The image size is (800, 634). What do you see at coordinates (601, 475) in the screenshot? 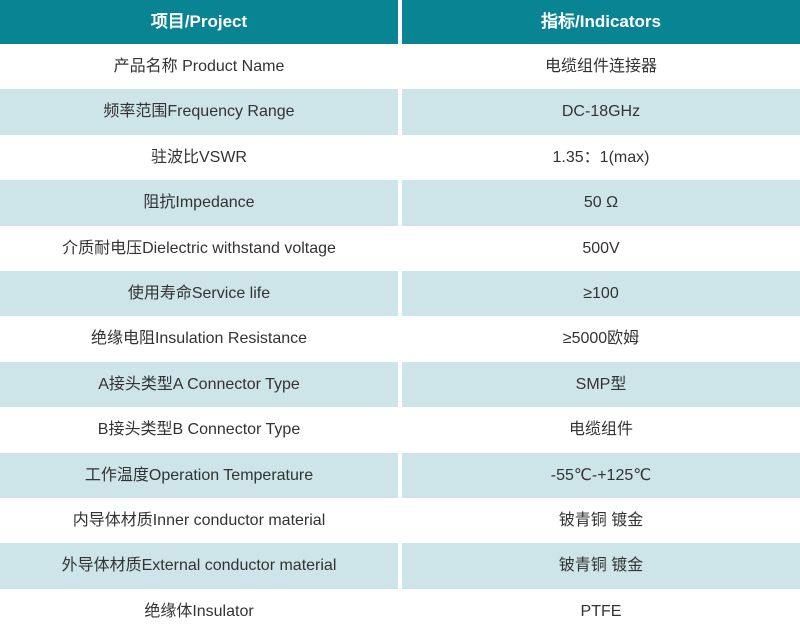
I see `indicator-cell: -55℃-+125℃` at bounding box center [601, 475].